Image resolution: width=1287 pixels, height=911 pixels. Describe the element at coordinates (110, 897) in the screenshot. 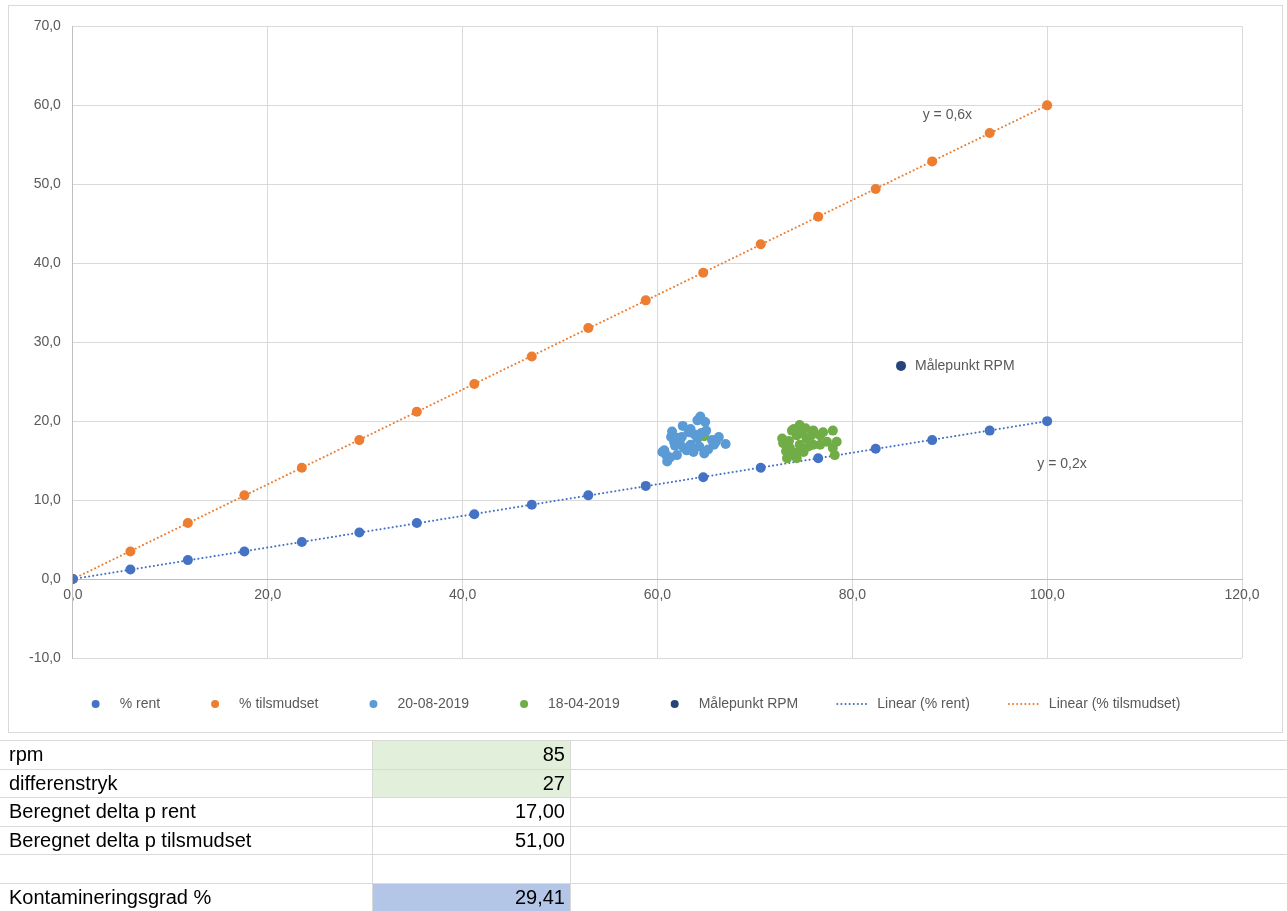

I see `text: Kontamineringsgrad %` at that location.